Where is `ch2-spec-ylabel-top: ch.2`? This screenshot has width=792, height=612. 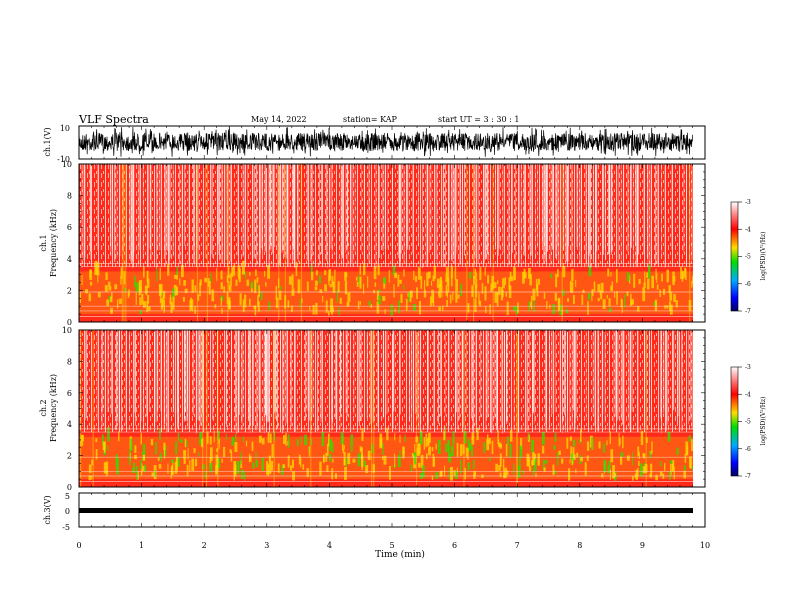 ch2-spec-ylabel-top: ch.2 is located at coordinates (43, 407).